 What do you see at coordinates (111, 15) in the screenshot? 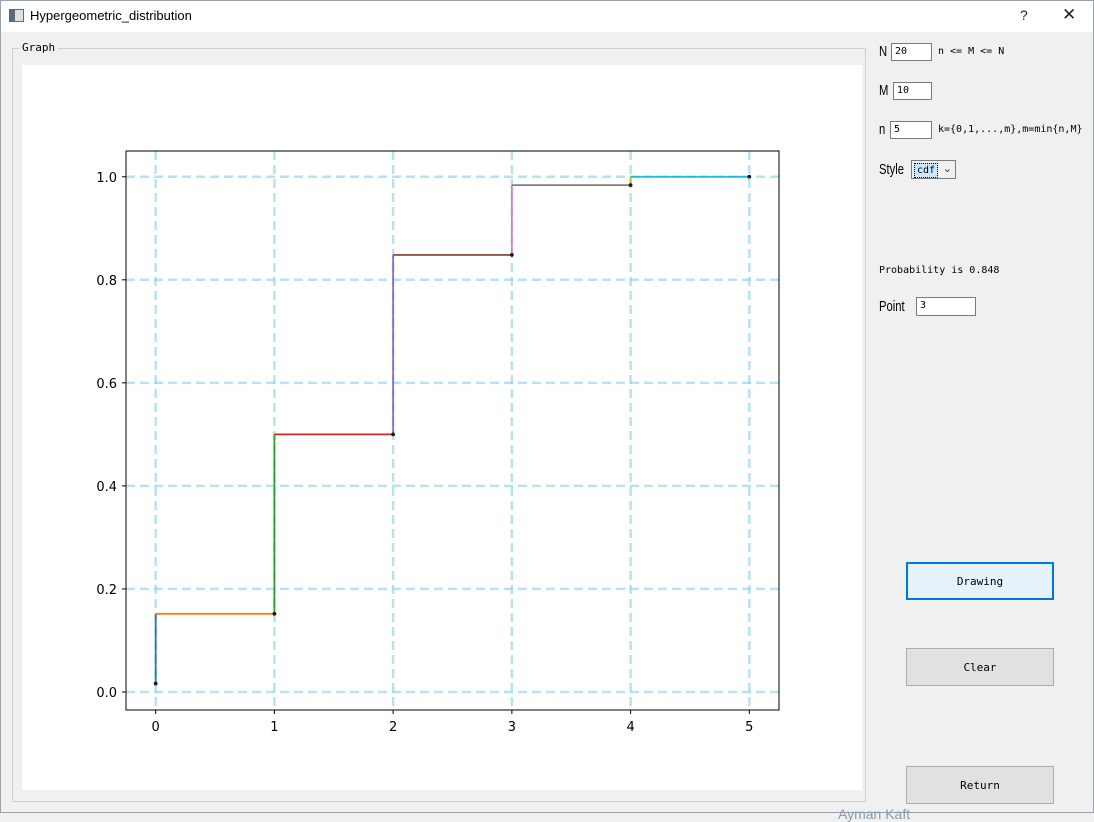
I see `window-title: Hypergeometric_distribution` at bounding box center [111, 15].